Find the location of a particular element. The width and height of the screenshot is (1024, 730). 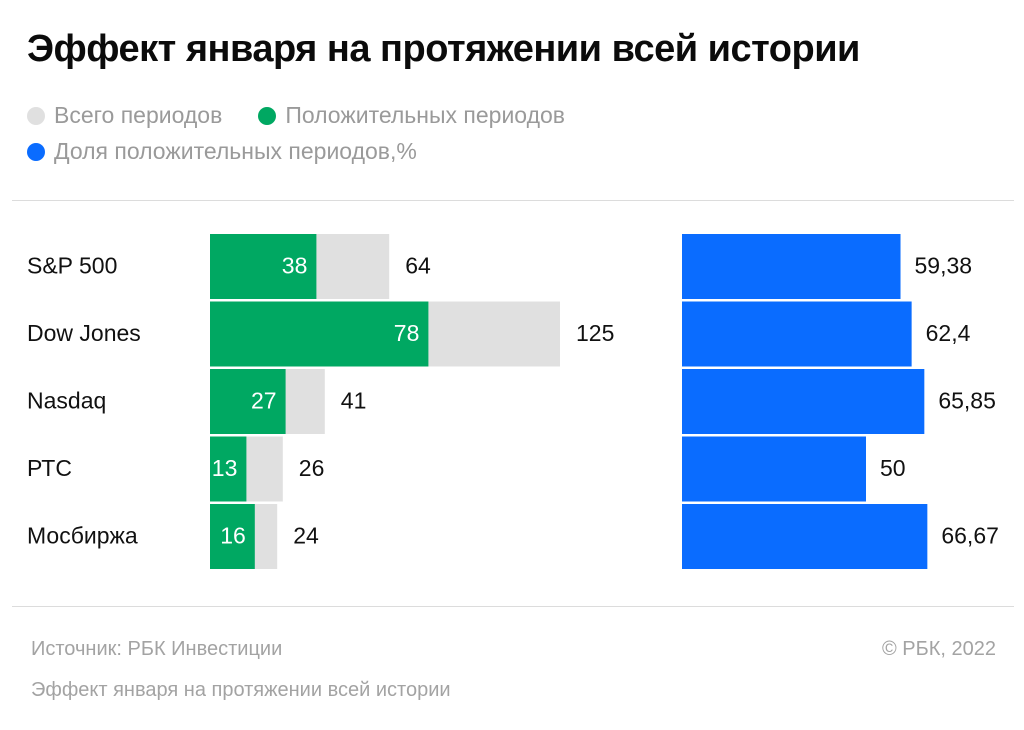

positive-value-label: 78 is located at coordinates (407, 333).